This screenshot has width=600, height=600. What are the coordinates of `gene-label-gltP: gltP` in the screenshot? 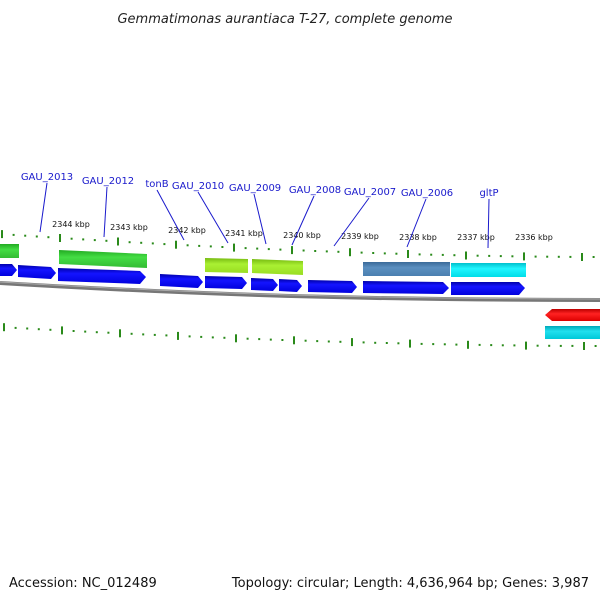 It's located at (488, 193).